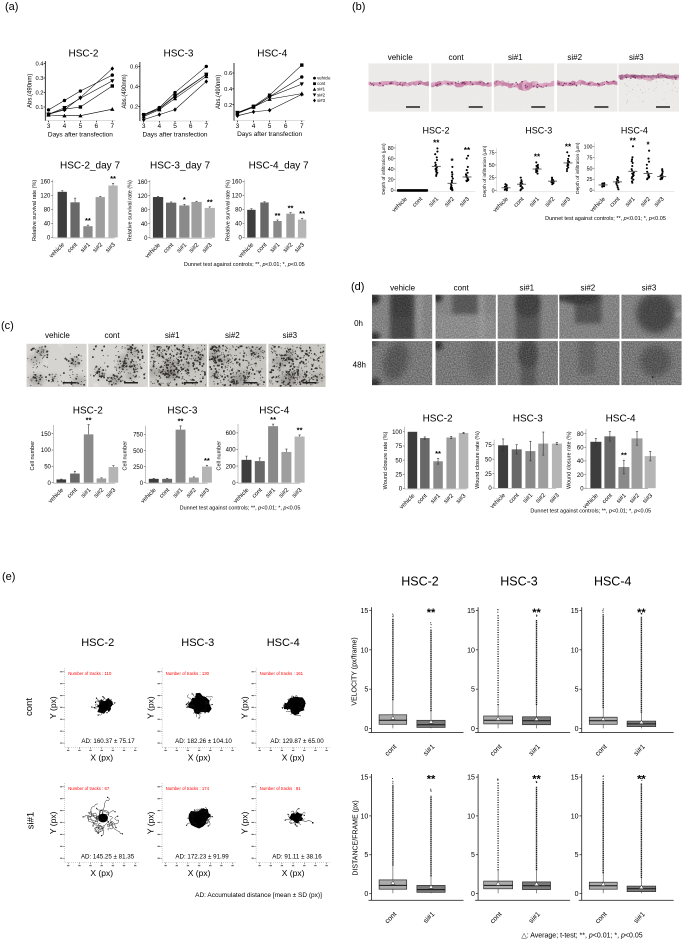 The image size is (685, 940). Describe the element at coordinates (384, 169) in the screenshot. I see `svg-text: Depth of infiltration (μm)` at that location.